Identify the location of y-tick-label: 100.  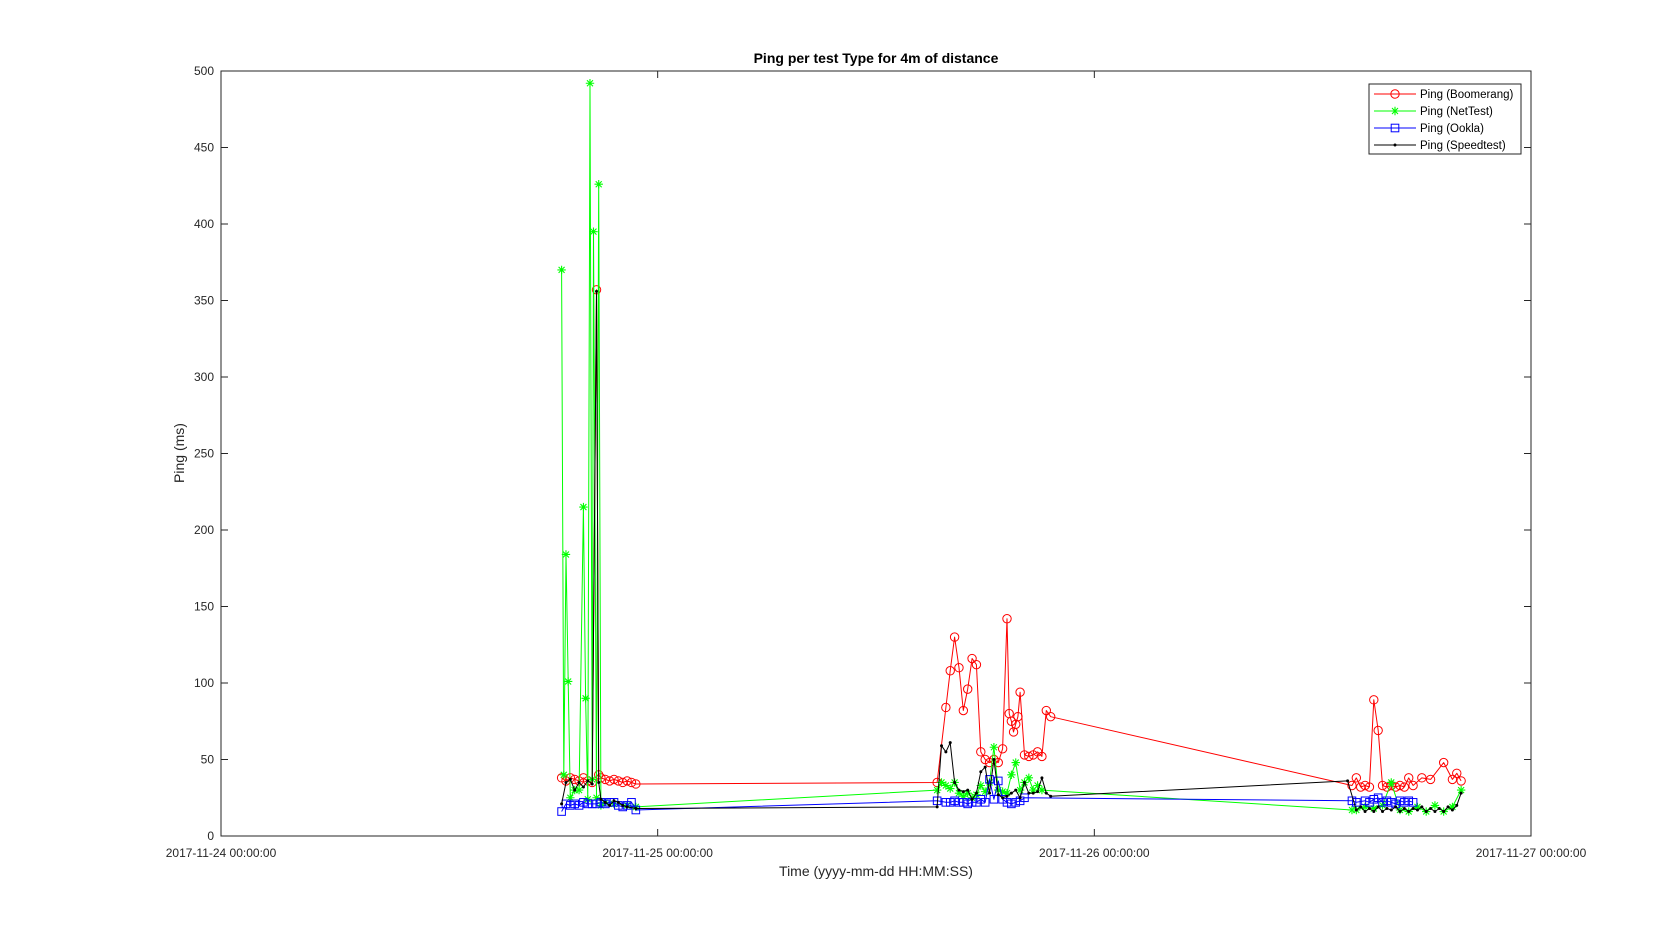
(204, 683).